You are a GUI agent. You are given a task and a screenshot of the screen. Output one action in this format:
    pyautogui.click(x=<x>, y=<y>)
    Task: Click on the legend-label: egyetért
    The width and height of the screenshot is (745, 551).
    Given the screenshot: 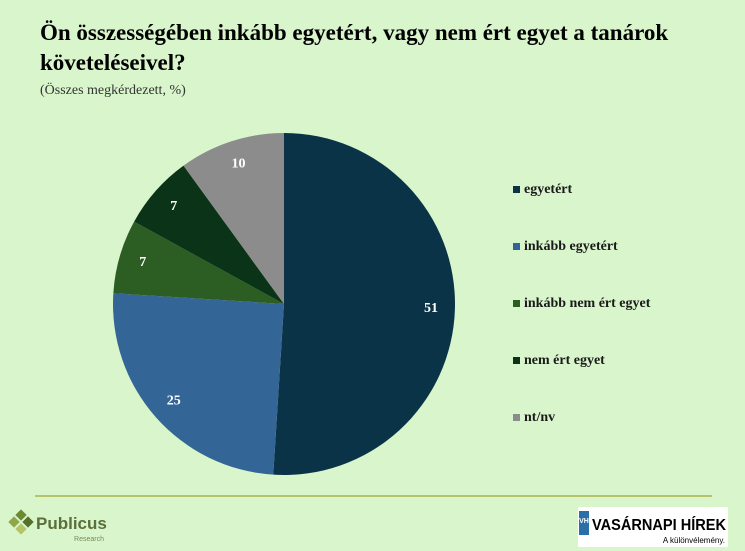 What is the action you would take?
    pyautogui.click(x=548, y=189)
    